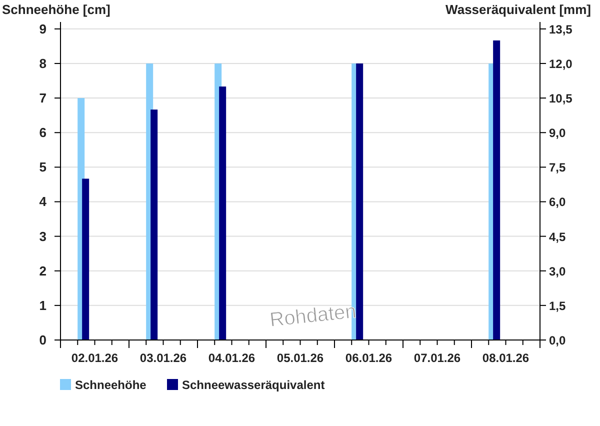 The width and height of the screenshot is (600, 426). What do you see at coordinates (561, 63) in the screenshot?
I see `y2-tick-label: 12,0` at bounding box center [561, 63].